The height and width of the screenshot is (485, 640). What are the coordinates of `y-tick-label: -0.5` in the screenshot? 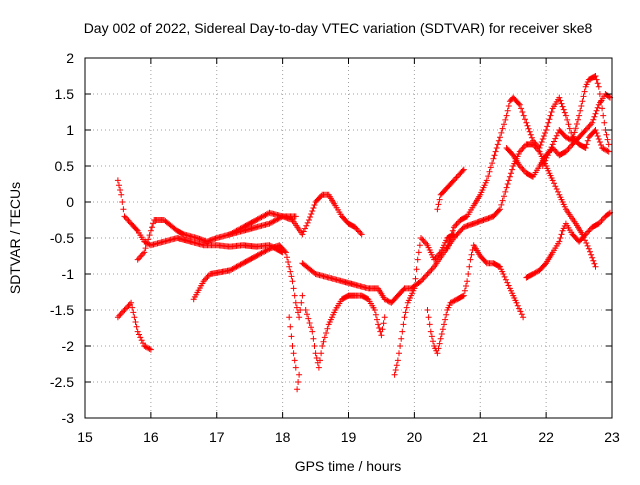 It's located at (62, 238).